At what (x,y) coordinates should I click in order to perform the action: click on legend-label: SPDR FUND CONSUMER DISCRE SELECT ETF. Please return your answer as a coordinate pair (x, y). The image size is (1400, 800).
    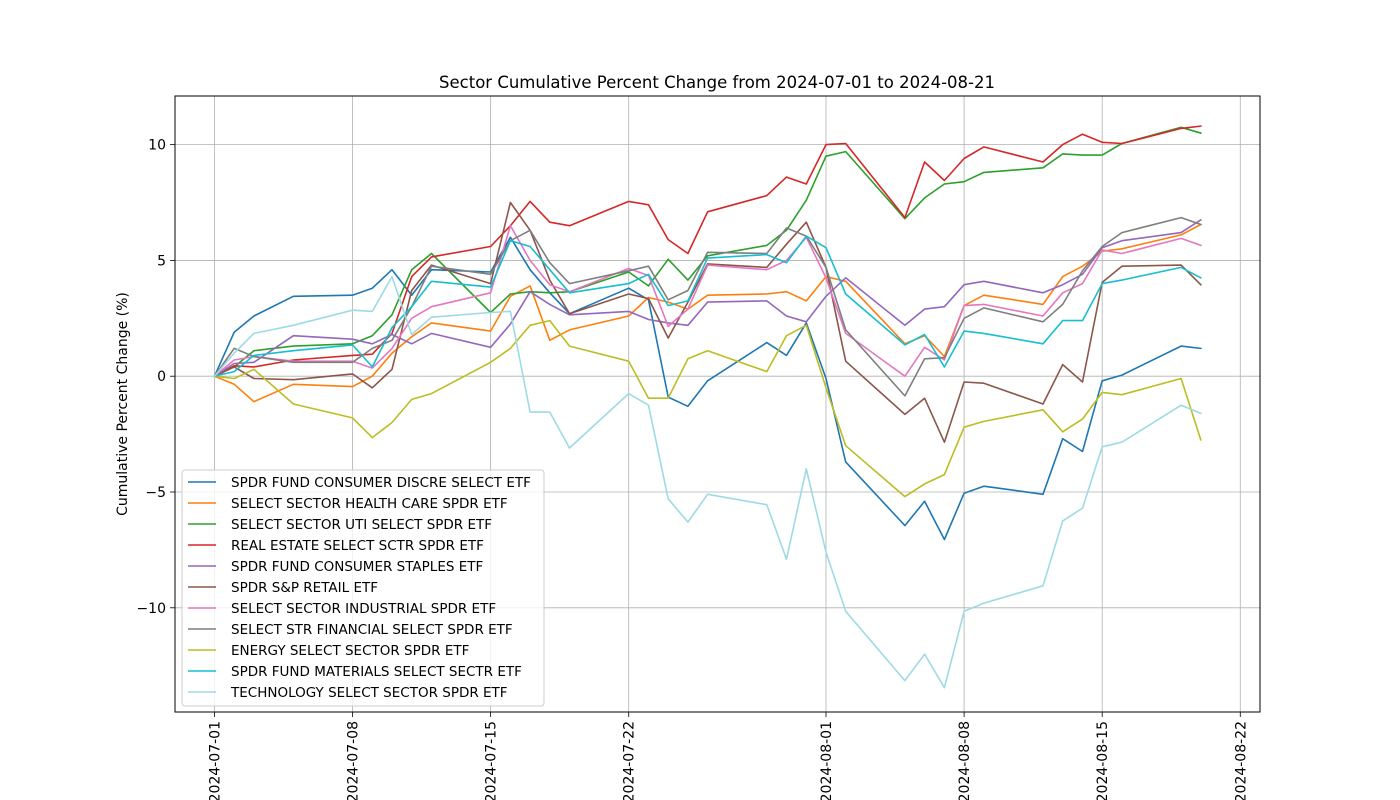
    Looking at the image, I should click on (381, 483).